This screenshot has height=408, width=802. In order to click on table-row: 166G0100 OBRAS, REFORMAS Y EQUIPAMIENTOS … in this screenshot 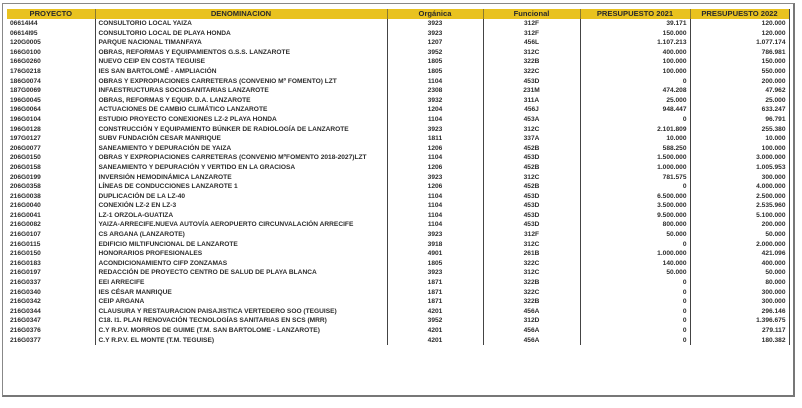, I will do `click(398, 52)`.